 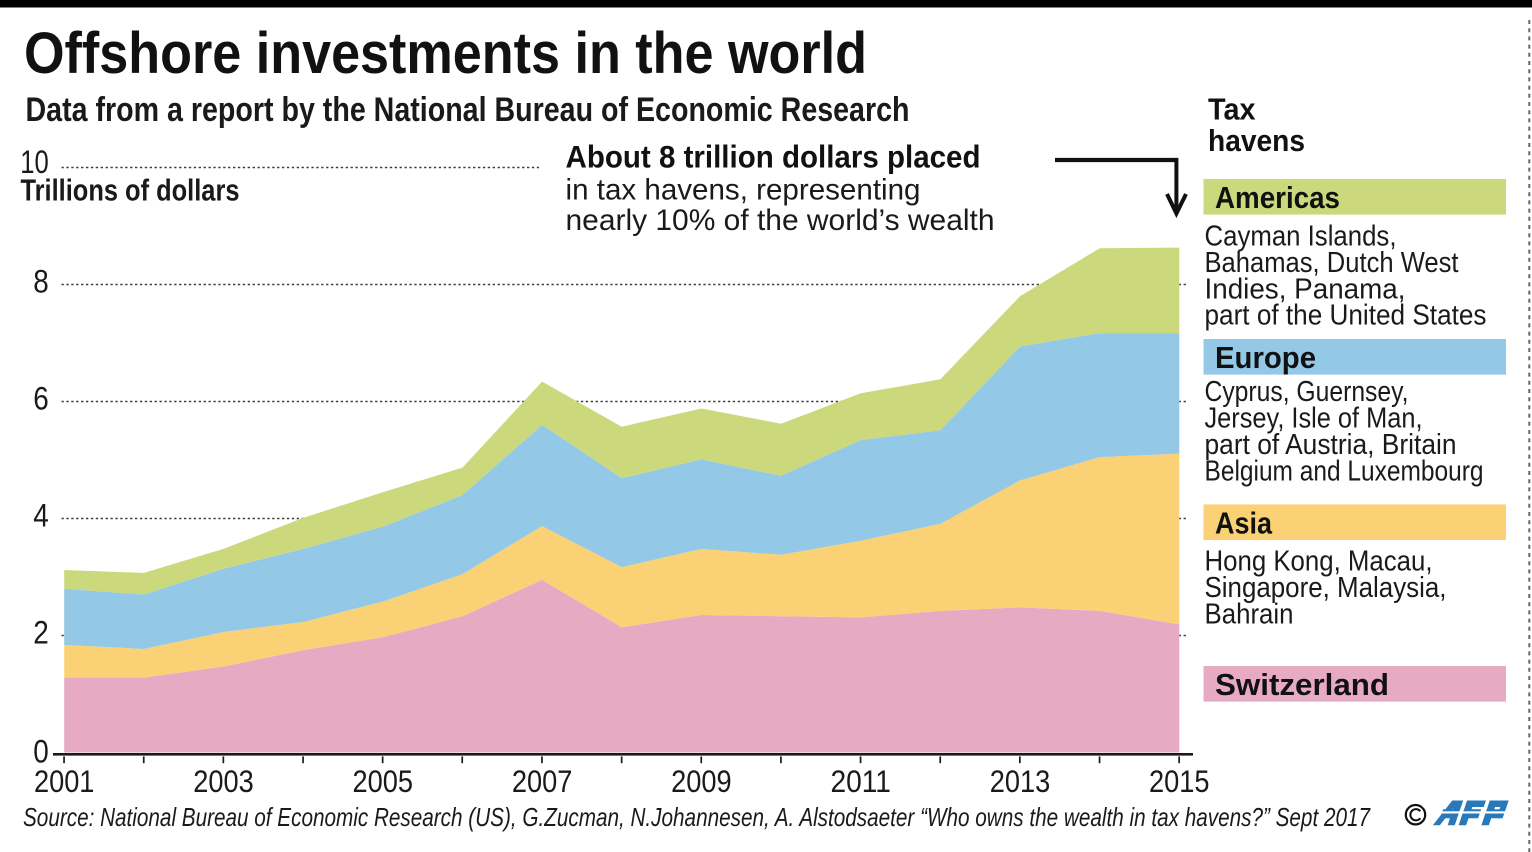 I want to click on svg-text: 2009, so click(x=701, y=781).